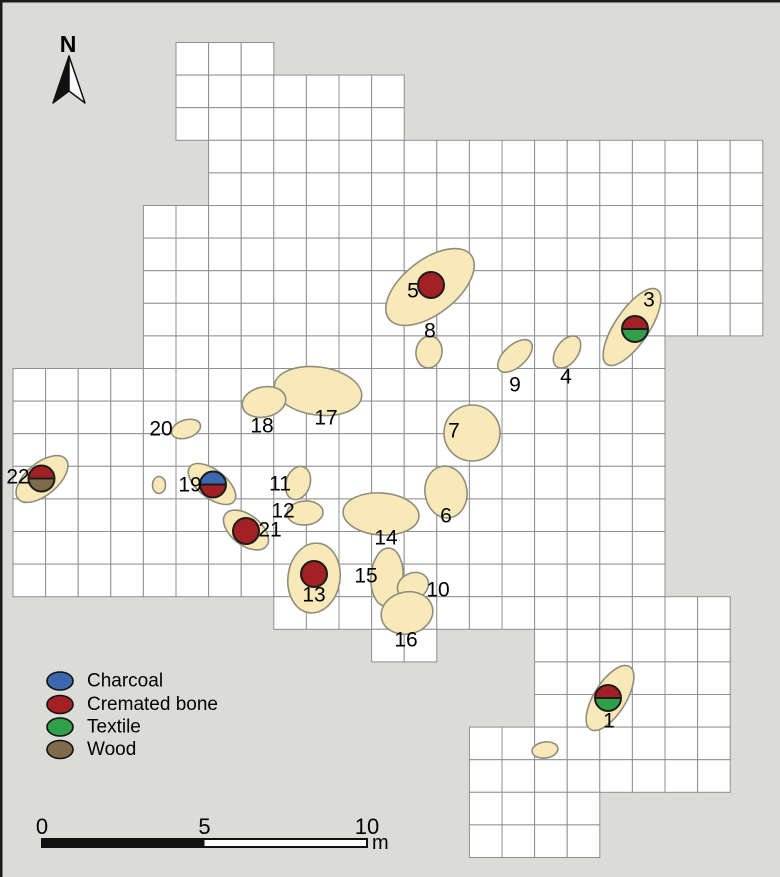 Image resolution: width=780 pixels, height=877 pixels. What do you see at coordinates (386, 538) in the screenshot?
I see `feature-label-14: 14` at bounding box center [386, 538].